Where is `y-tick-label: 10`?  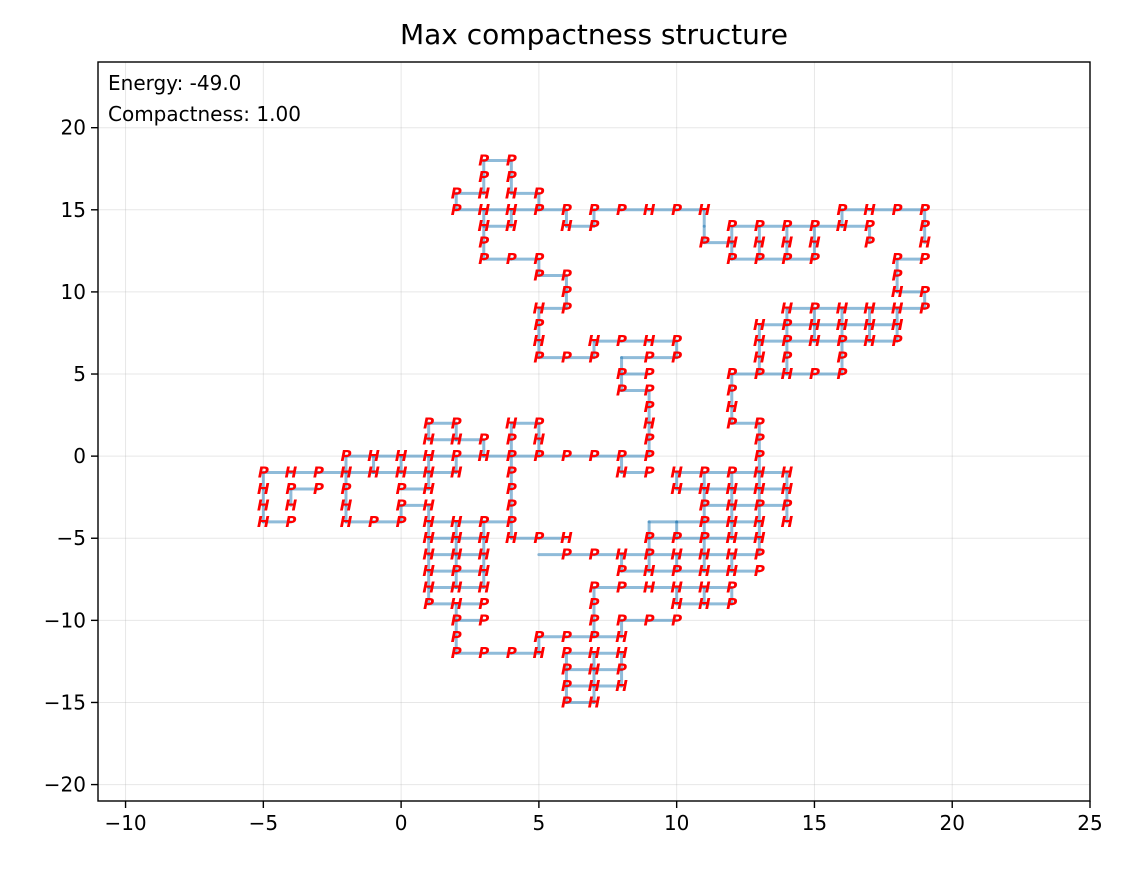
y-tick-label: 10 is located at coordinates (73, 292).